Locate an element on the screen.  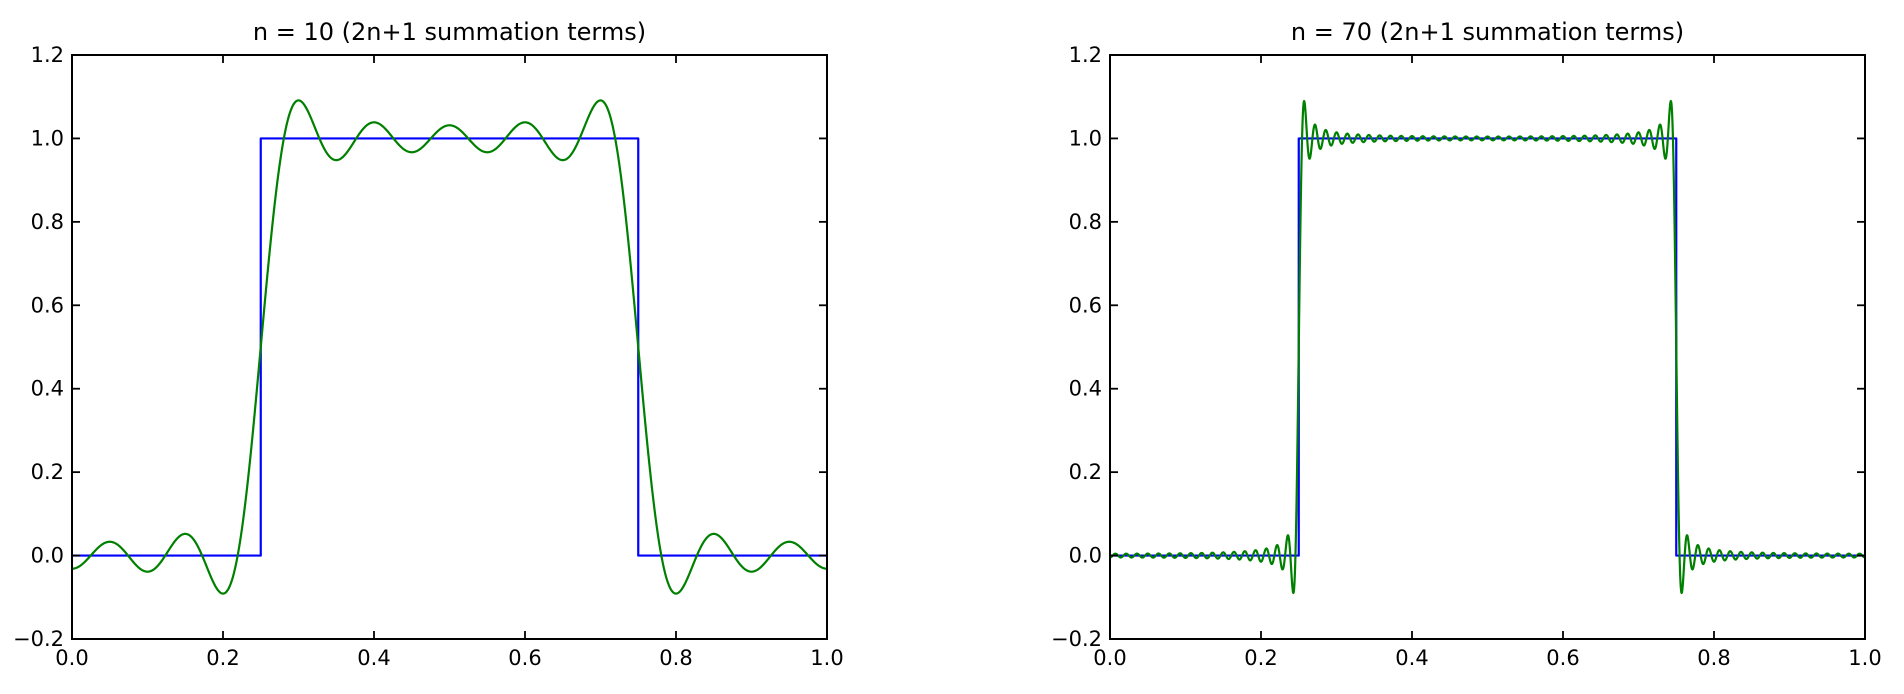
left-chart-title: n = 10 (2n+1 summation terms) is located at coordinates (449, 32).